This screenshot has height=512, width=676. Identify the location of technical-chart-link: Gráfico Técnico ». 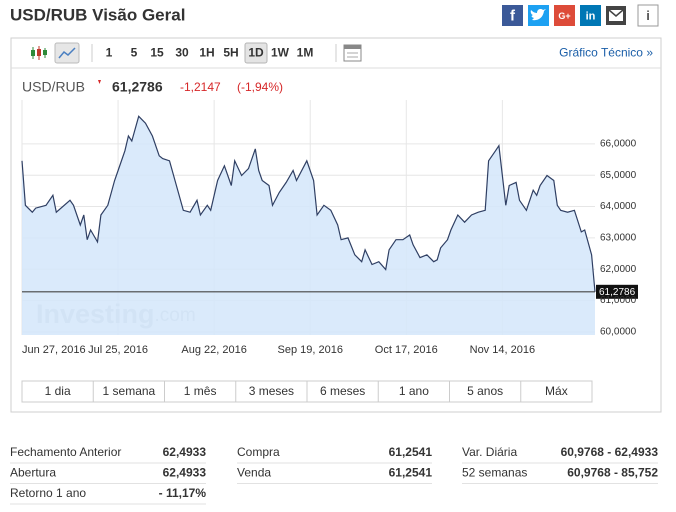
(606, 53).